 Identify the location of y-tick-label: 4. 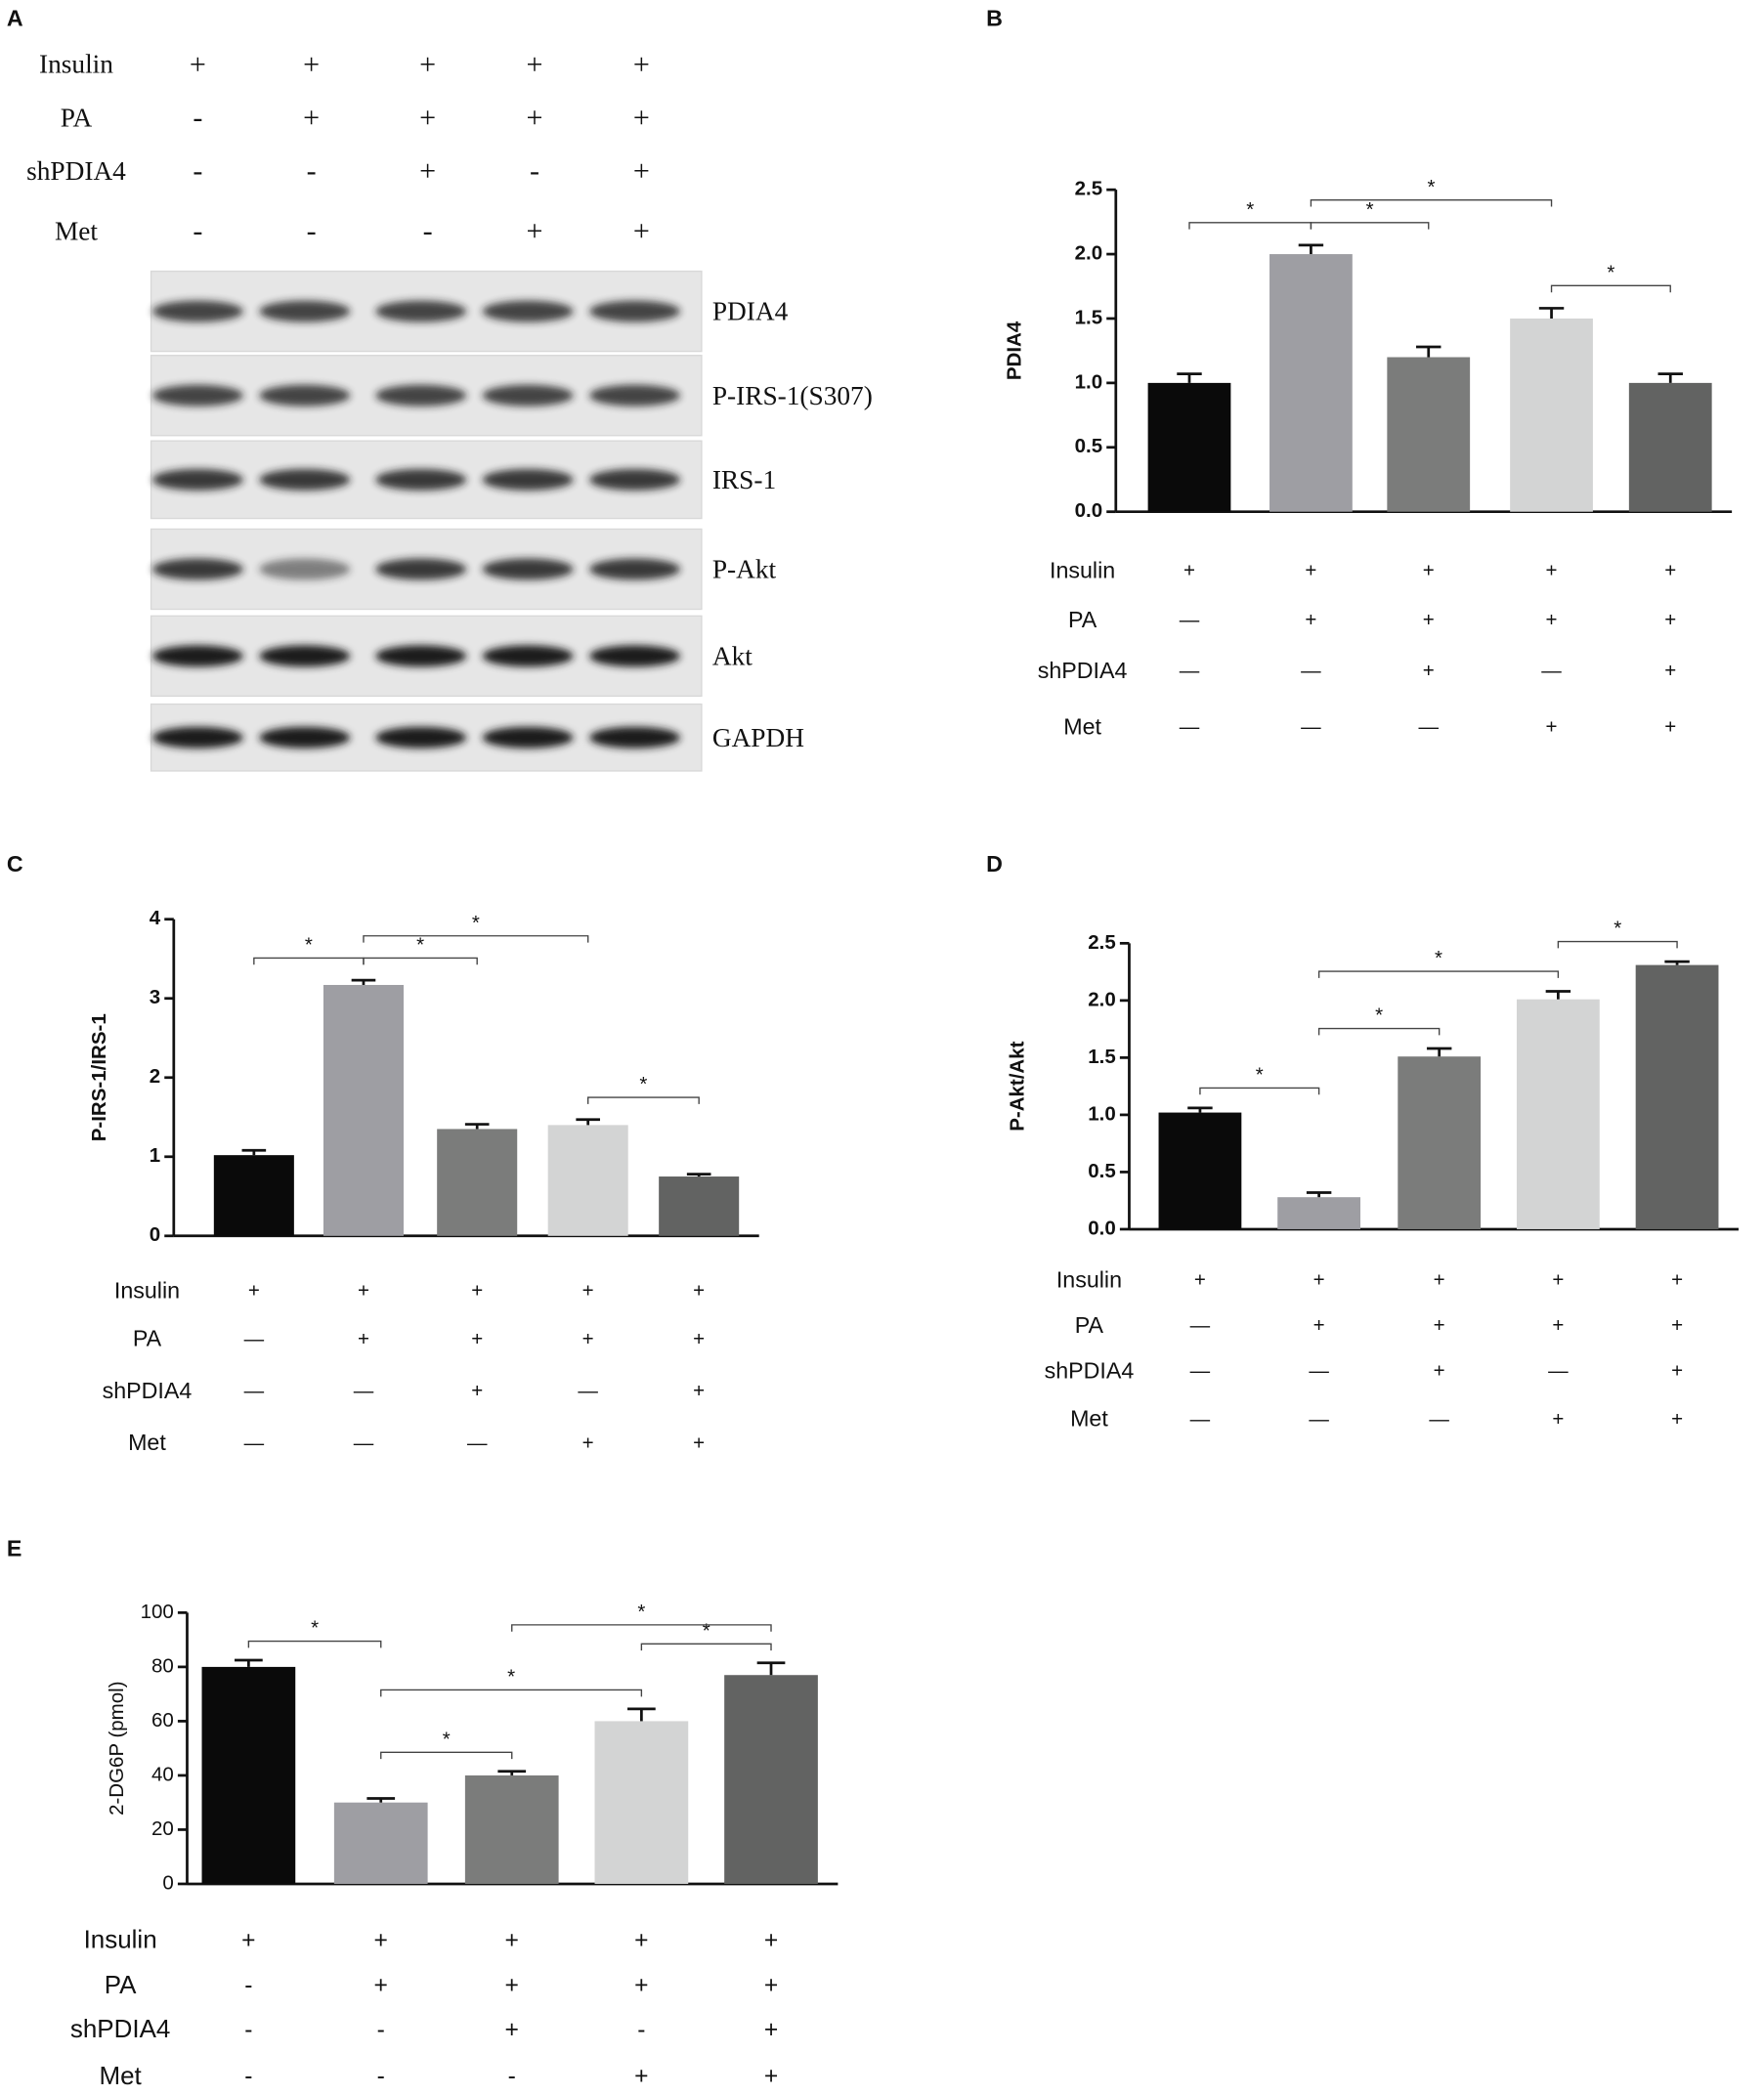
(155, 918).